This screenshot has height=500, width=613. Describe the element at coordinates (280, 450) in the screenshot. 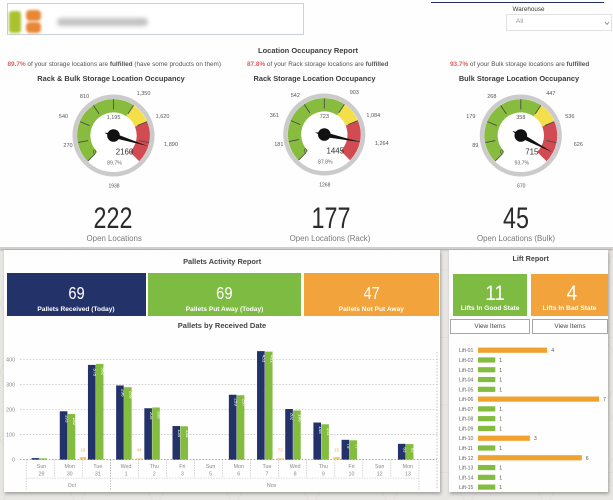

I see `svg-text: 73` at that location.